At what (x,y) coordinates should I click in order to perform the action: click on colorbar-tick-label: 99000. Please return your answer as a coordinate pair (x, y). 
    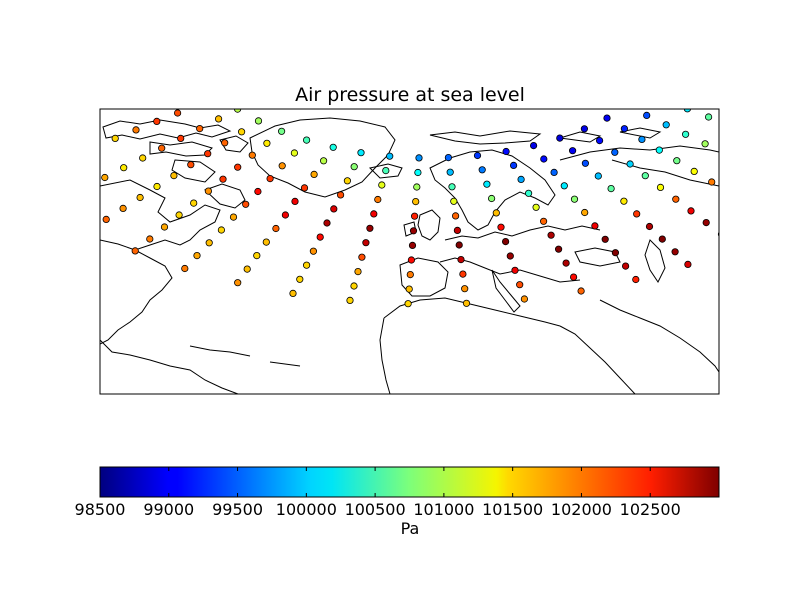
    Looking at the image, I should click on (169, 509).